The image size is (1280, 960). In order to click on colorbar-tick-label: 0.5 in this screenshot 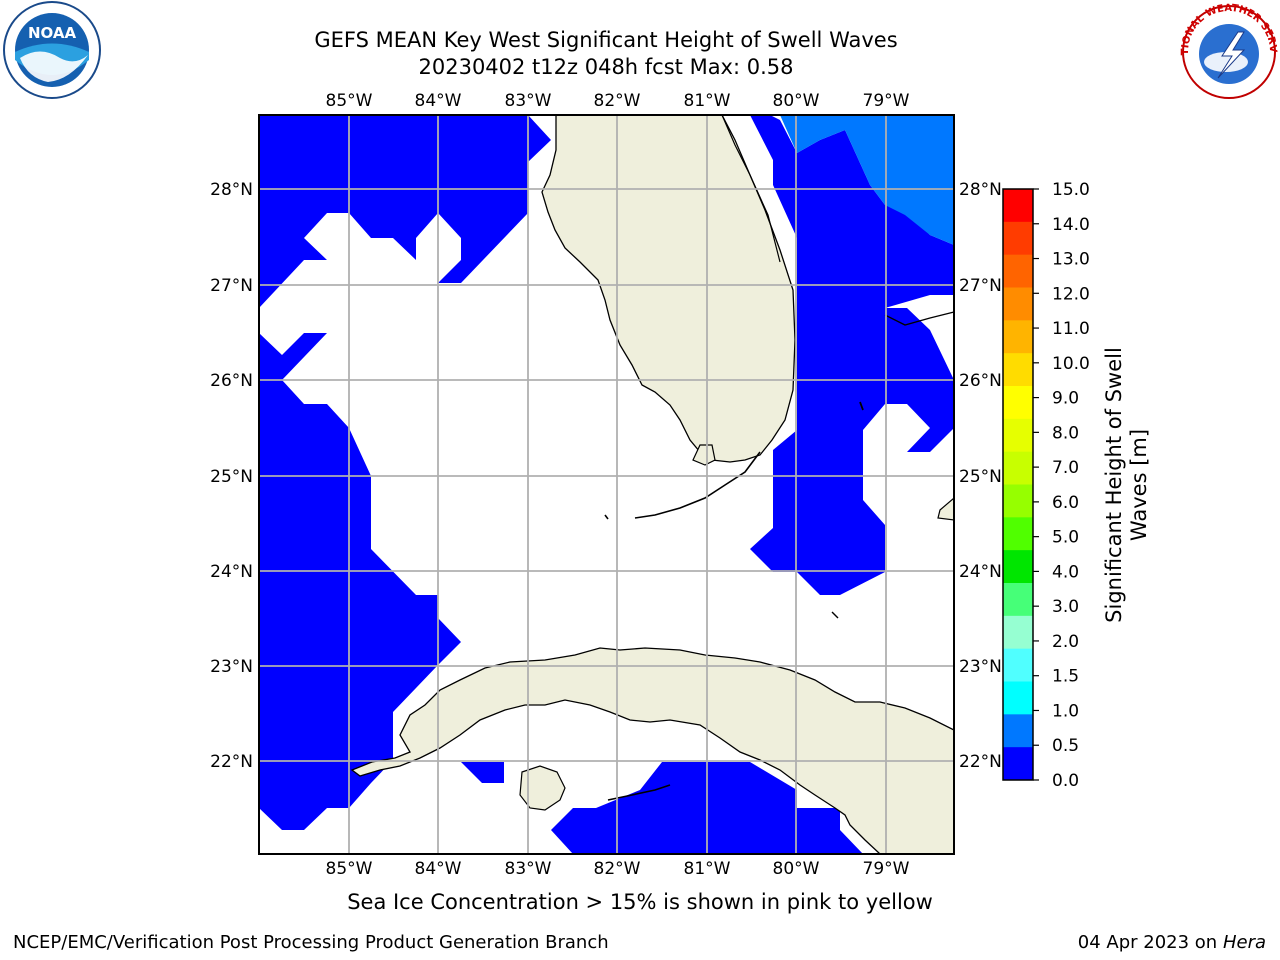, I will do `click(1065, 746)`.